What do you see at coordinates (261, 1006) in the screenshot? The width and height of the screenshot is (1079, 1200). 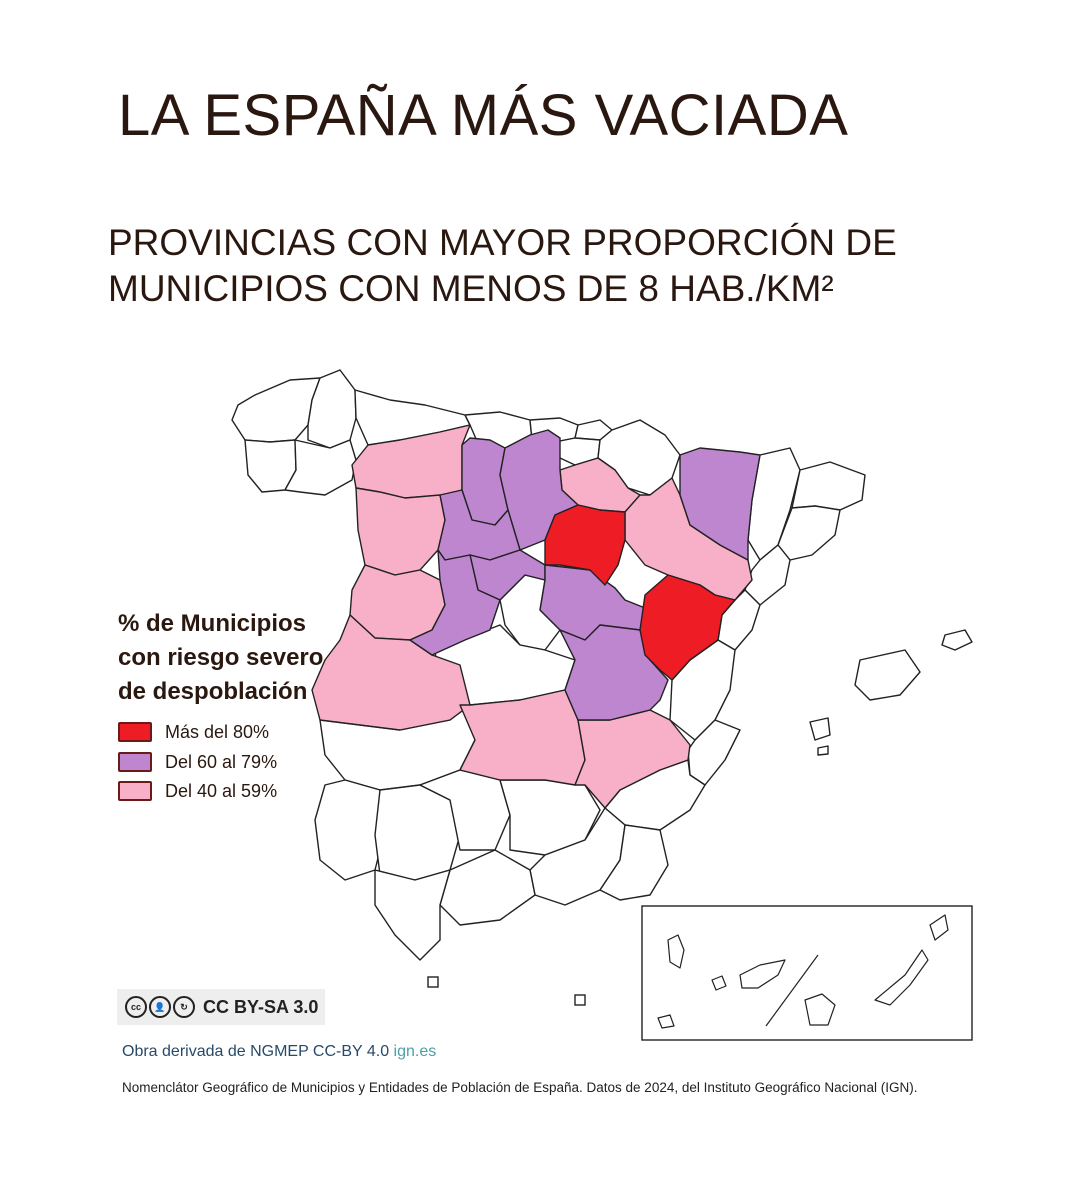 I see `license-text: CC BY-SA 3.0` at bounding box center [261, 1006].